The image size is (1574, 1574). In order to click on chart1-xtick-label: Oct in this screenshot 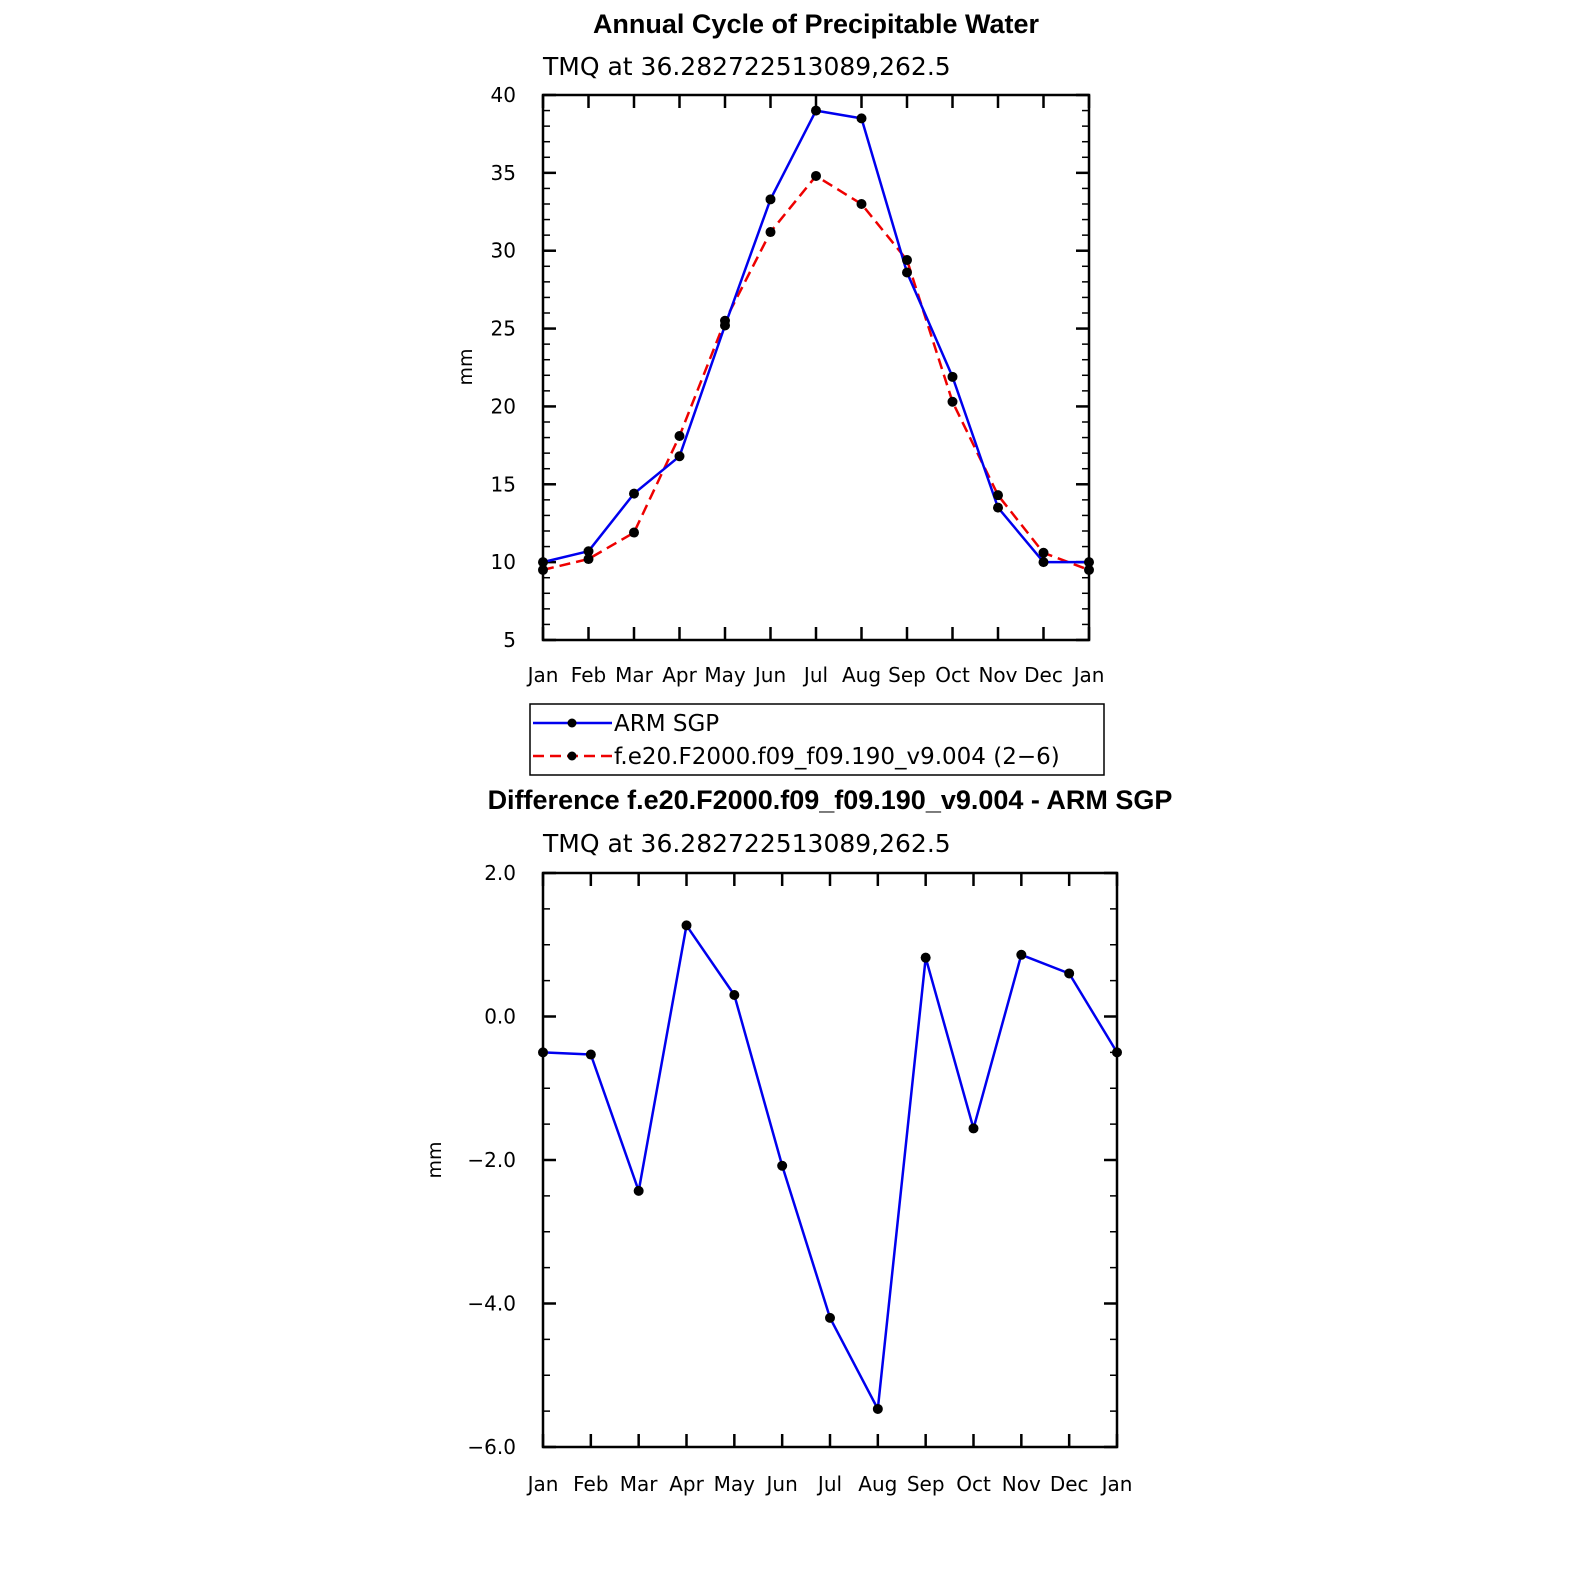, I will do `click(952, 675)`.